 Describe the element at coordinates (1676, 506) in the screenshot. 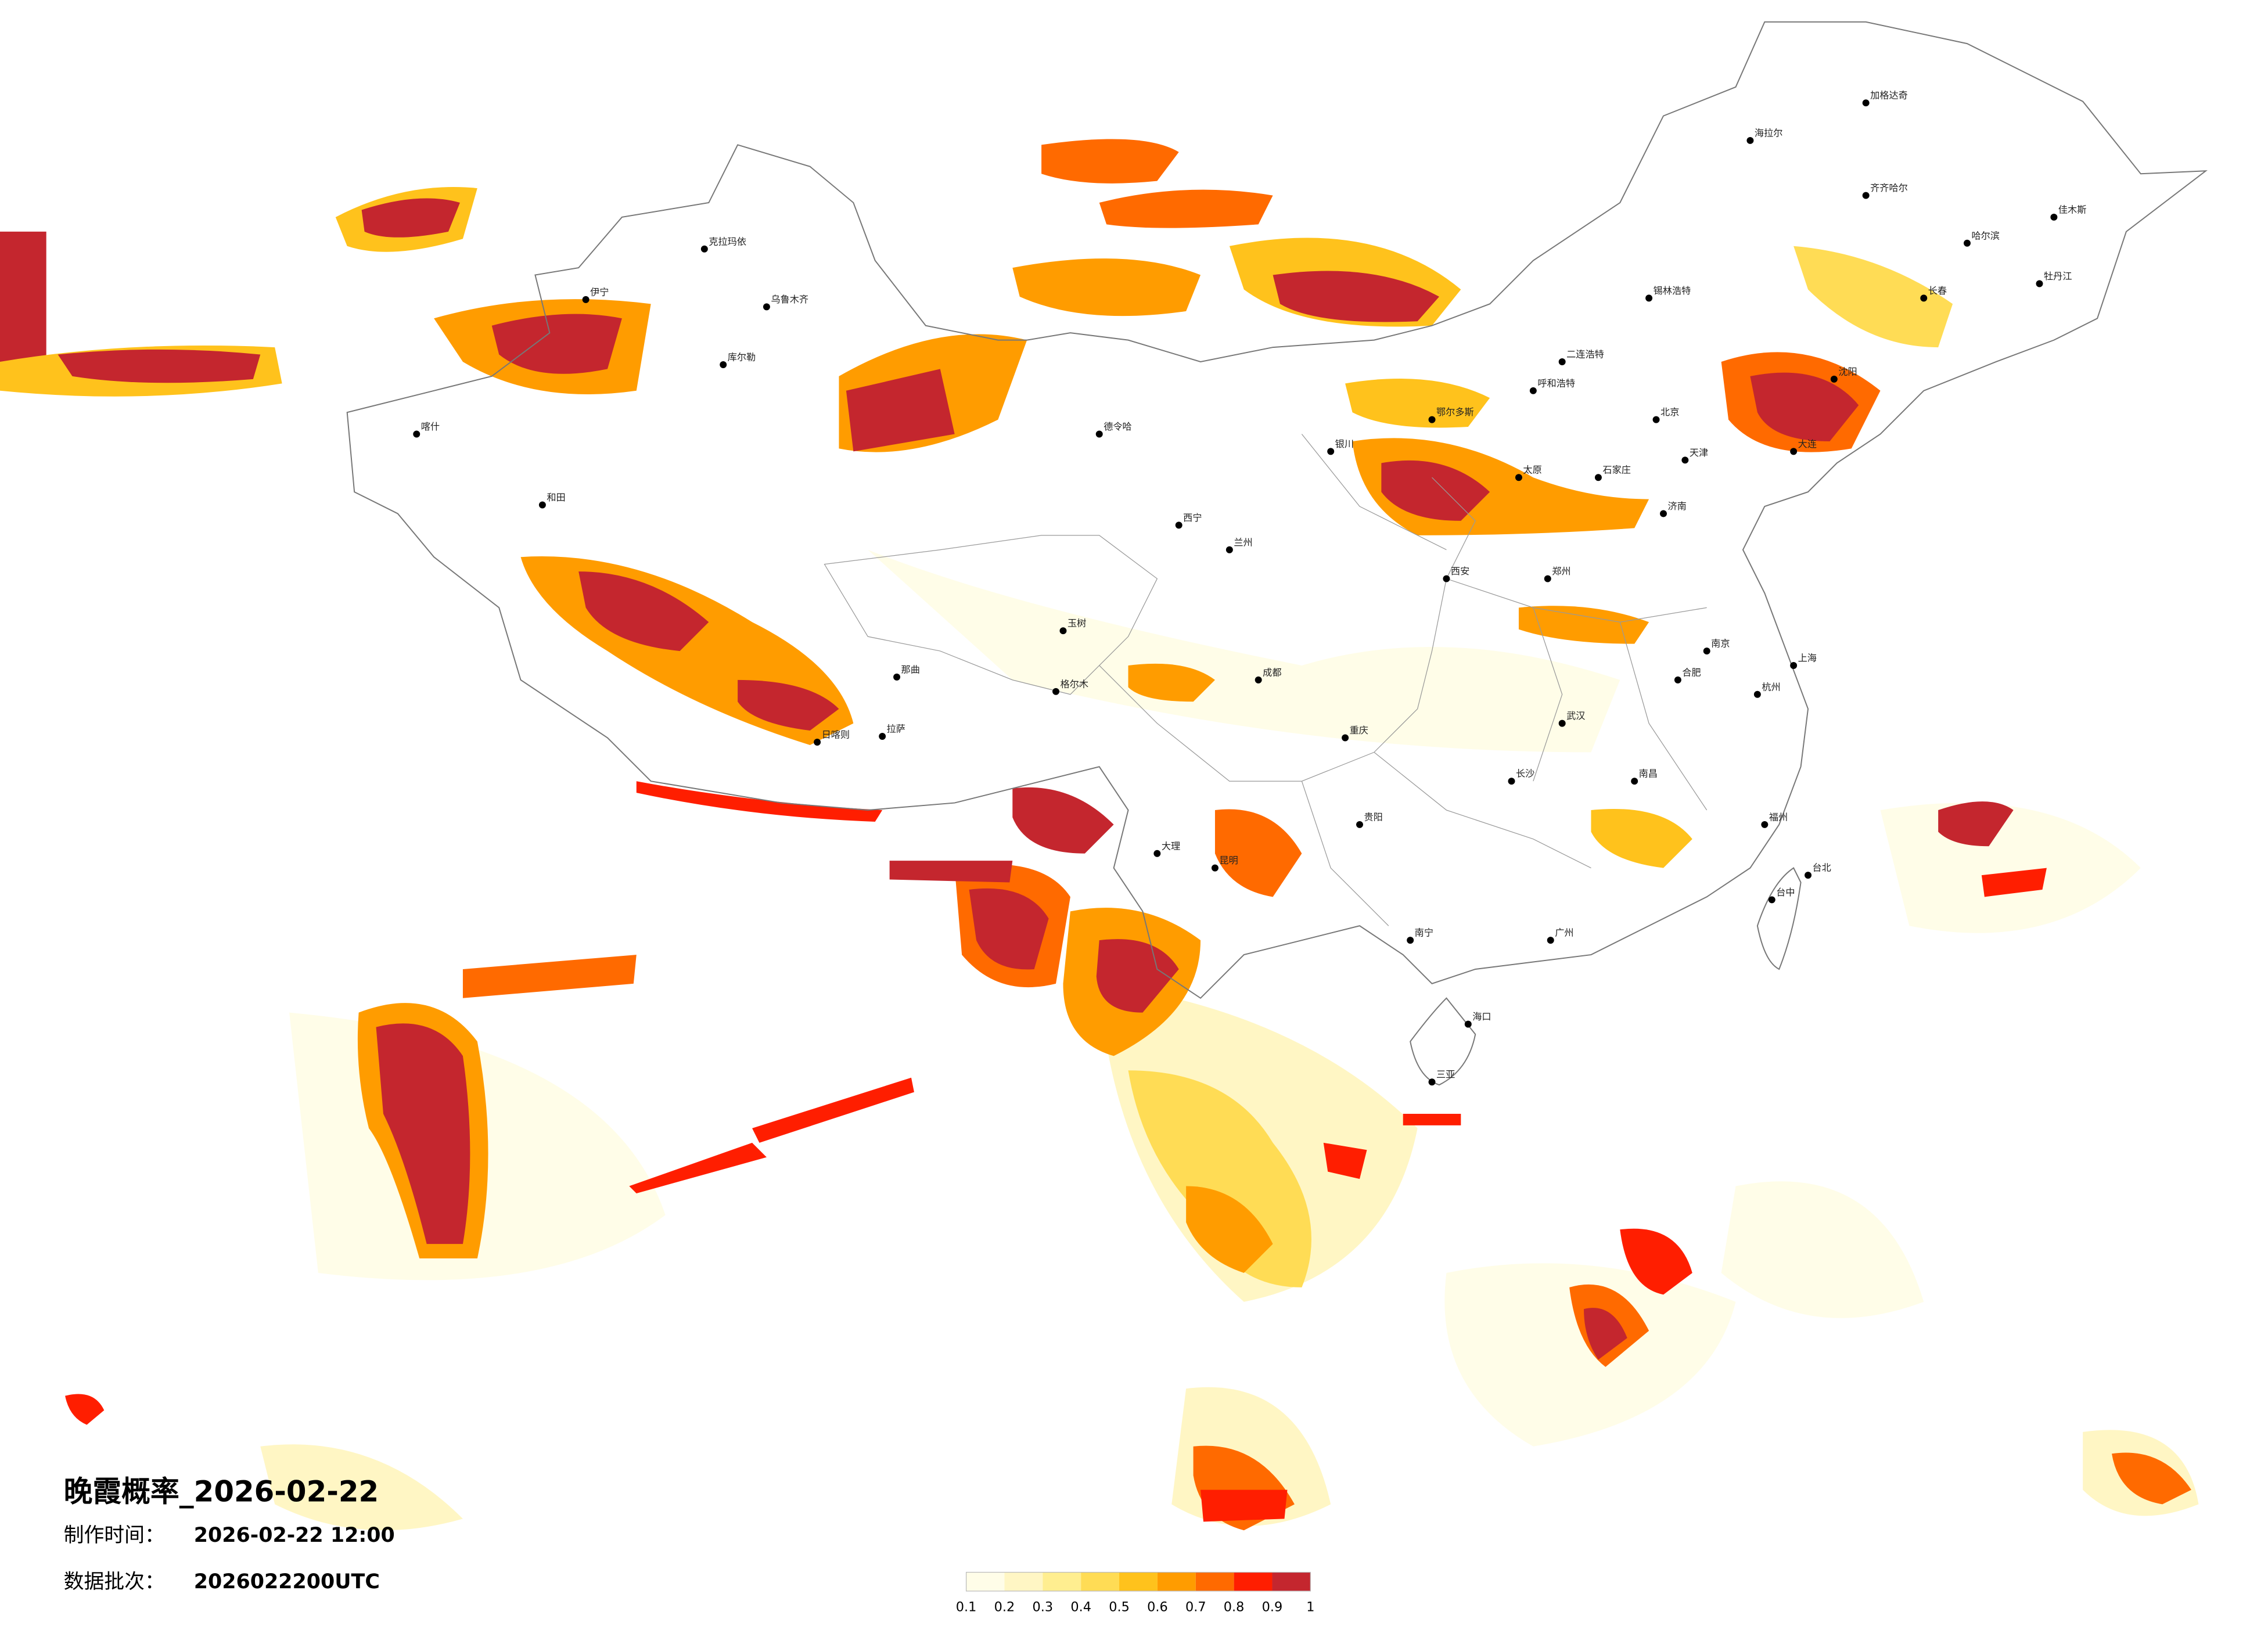

I see `city-label: 济南` at that location.